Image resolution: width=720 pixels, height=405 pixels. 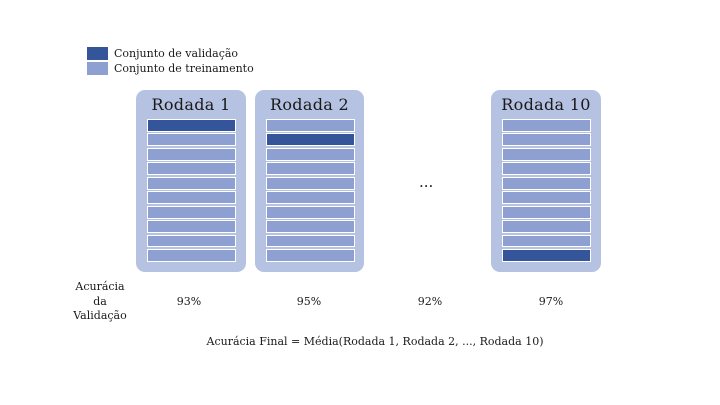 I want to click on legend-item-training: Conjunto de treinamento, so click(x=170, y=68).